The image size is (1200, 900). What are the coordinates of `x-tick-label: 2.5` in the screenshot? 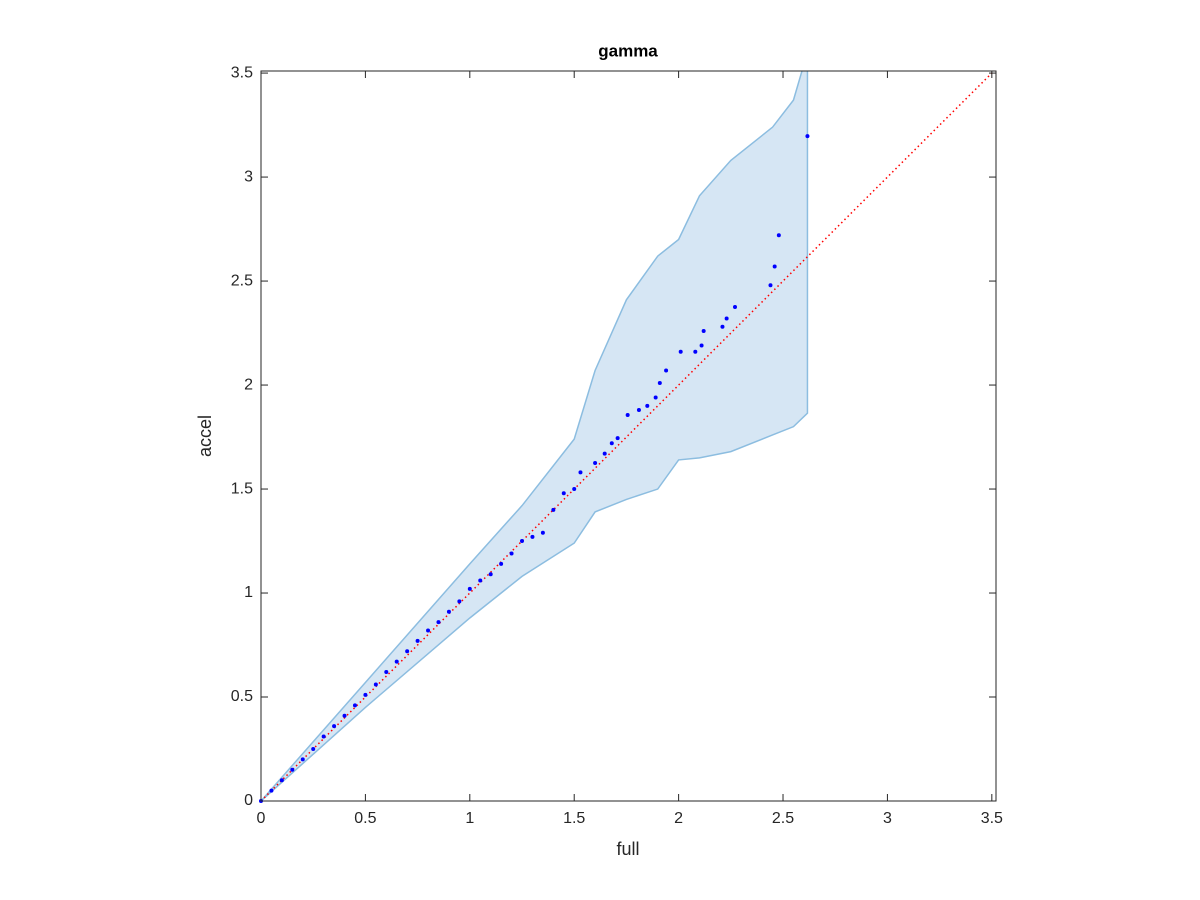 It's located at (783, 818).